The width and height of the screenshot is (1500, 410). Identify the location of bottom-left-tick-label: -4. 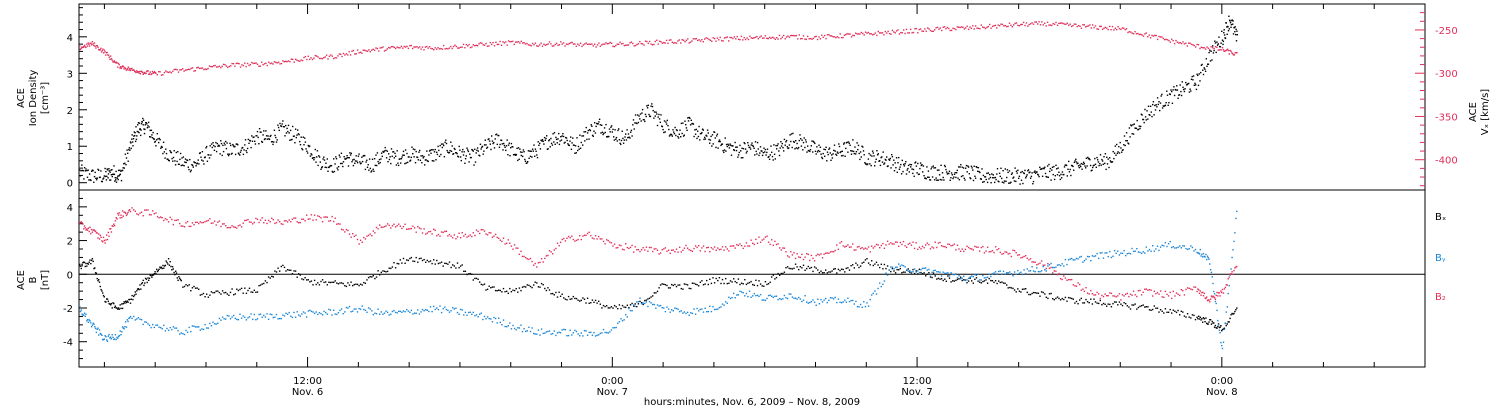
(68, 343).